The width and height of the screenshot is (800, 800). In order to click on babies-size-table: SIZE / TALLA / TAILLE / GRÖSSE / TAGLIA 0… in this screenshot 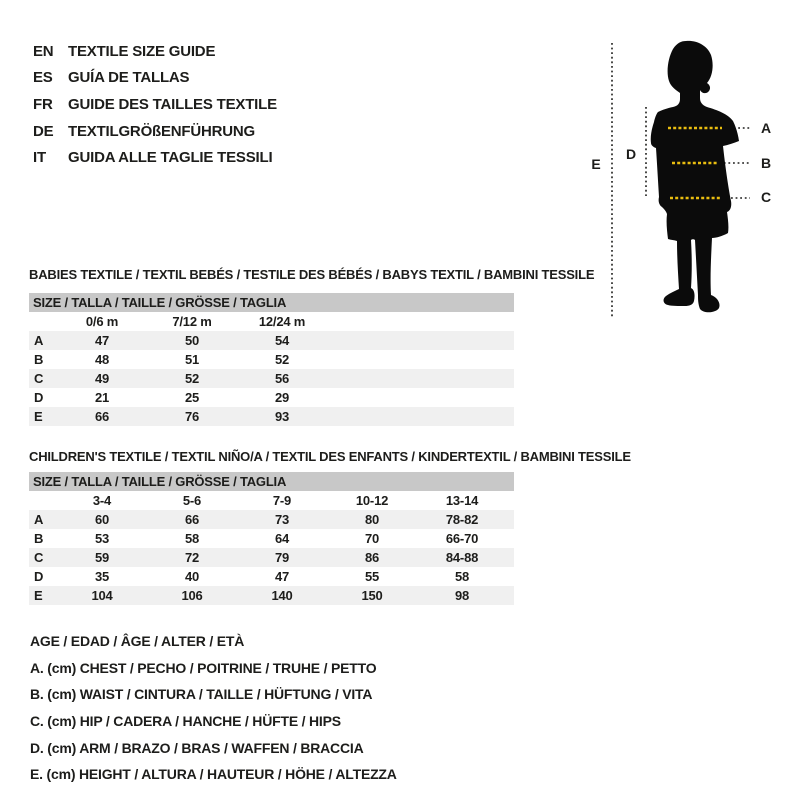, I will do `click(271, 359)`.